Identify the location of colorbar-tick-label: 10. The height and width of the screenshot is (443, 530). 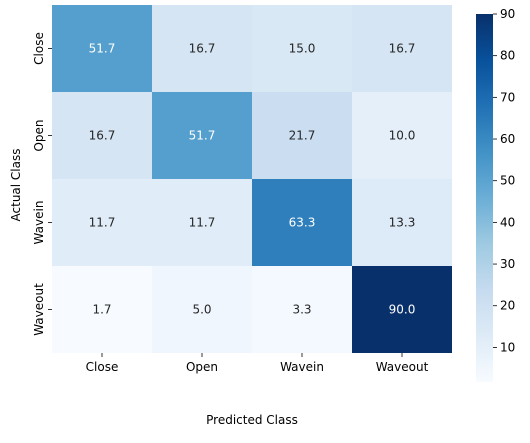
(507, 347).